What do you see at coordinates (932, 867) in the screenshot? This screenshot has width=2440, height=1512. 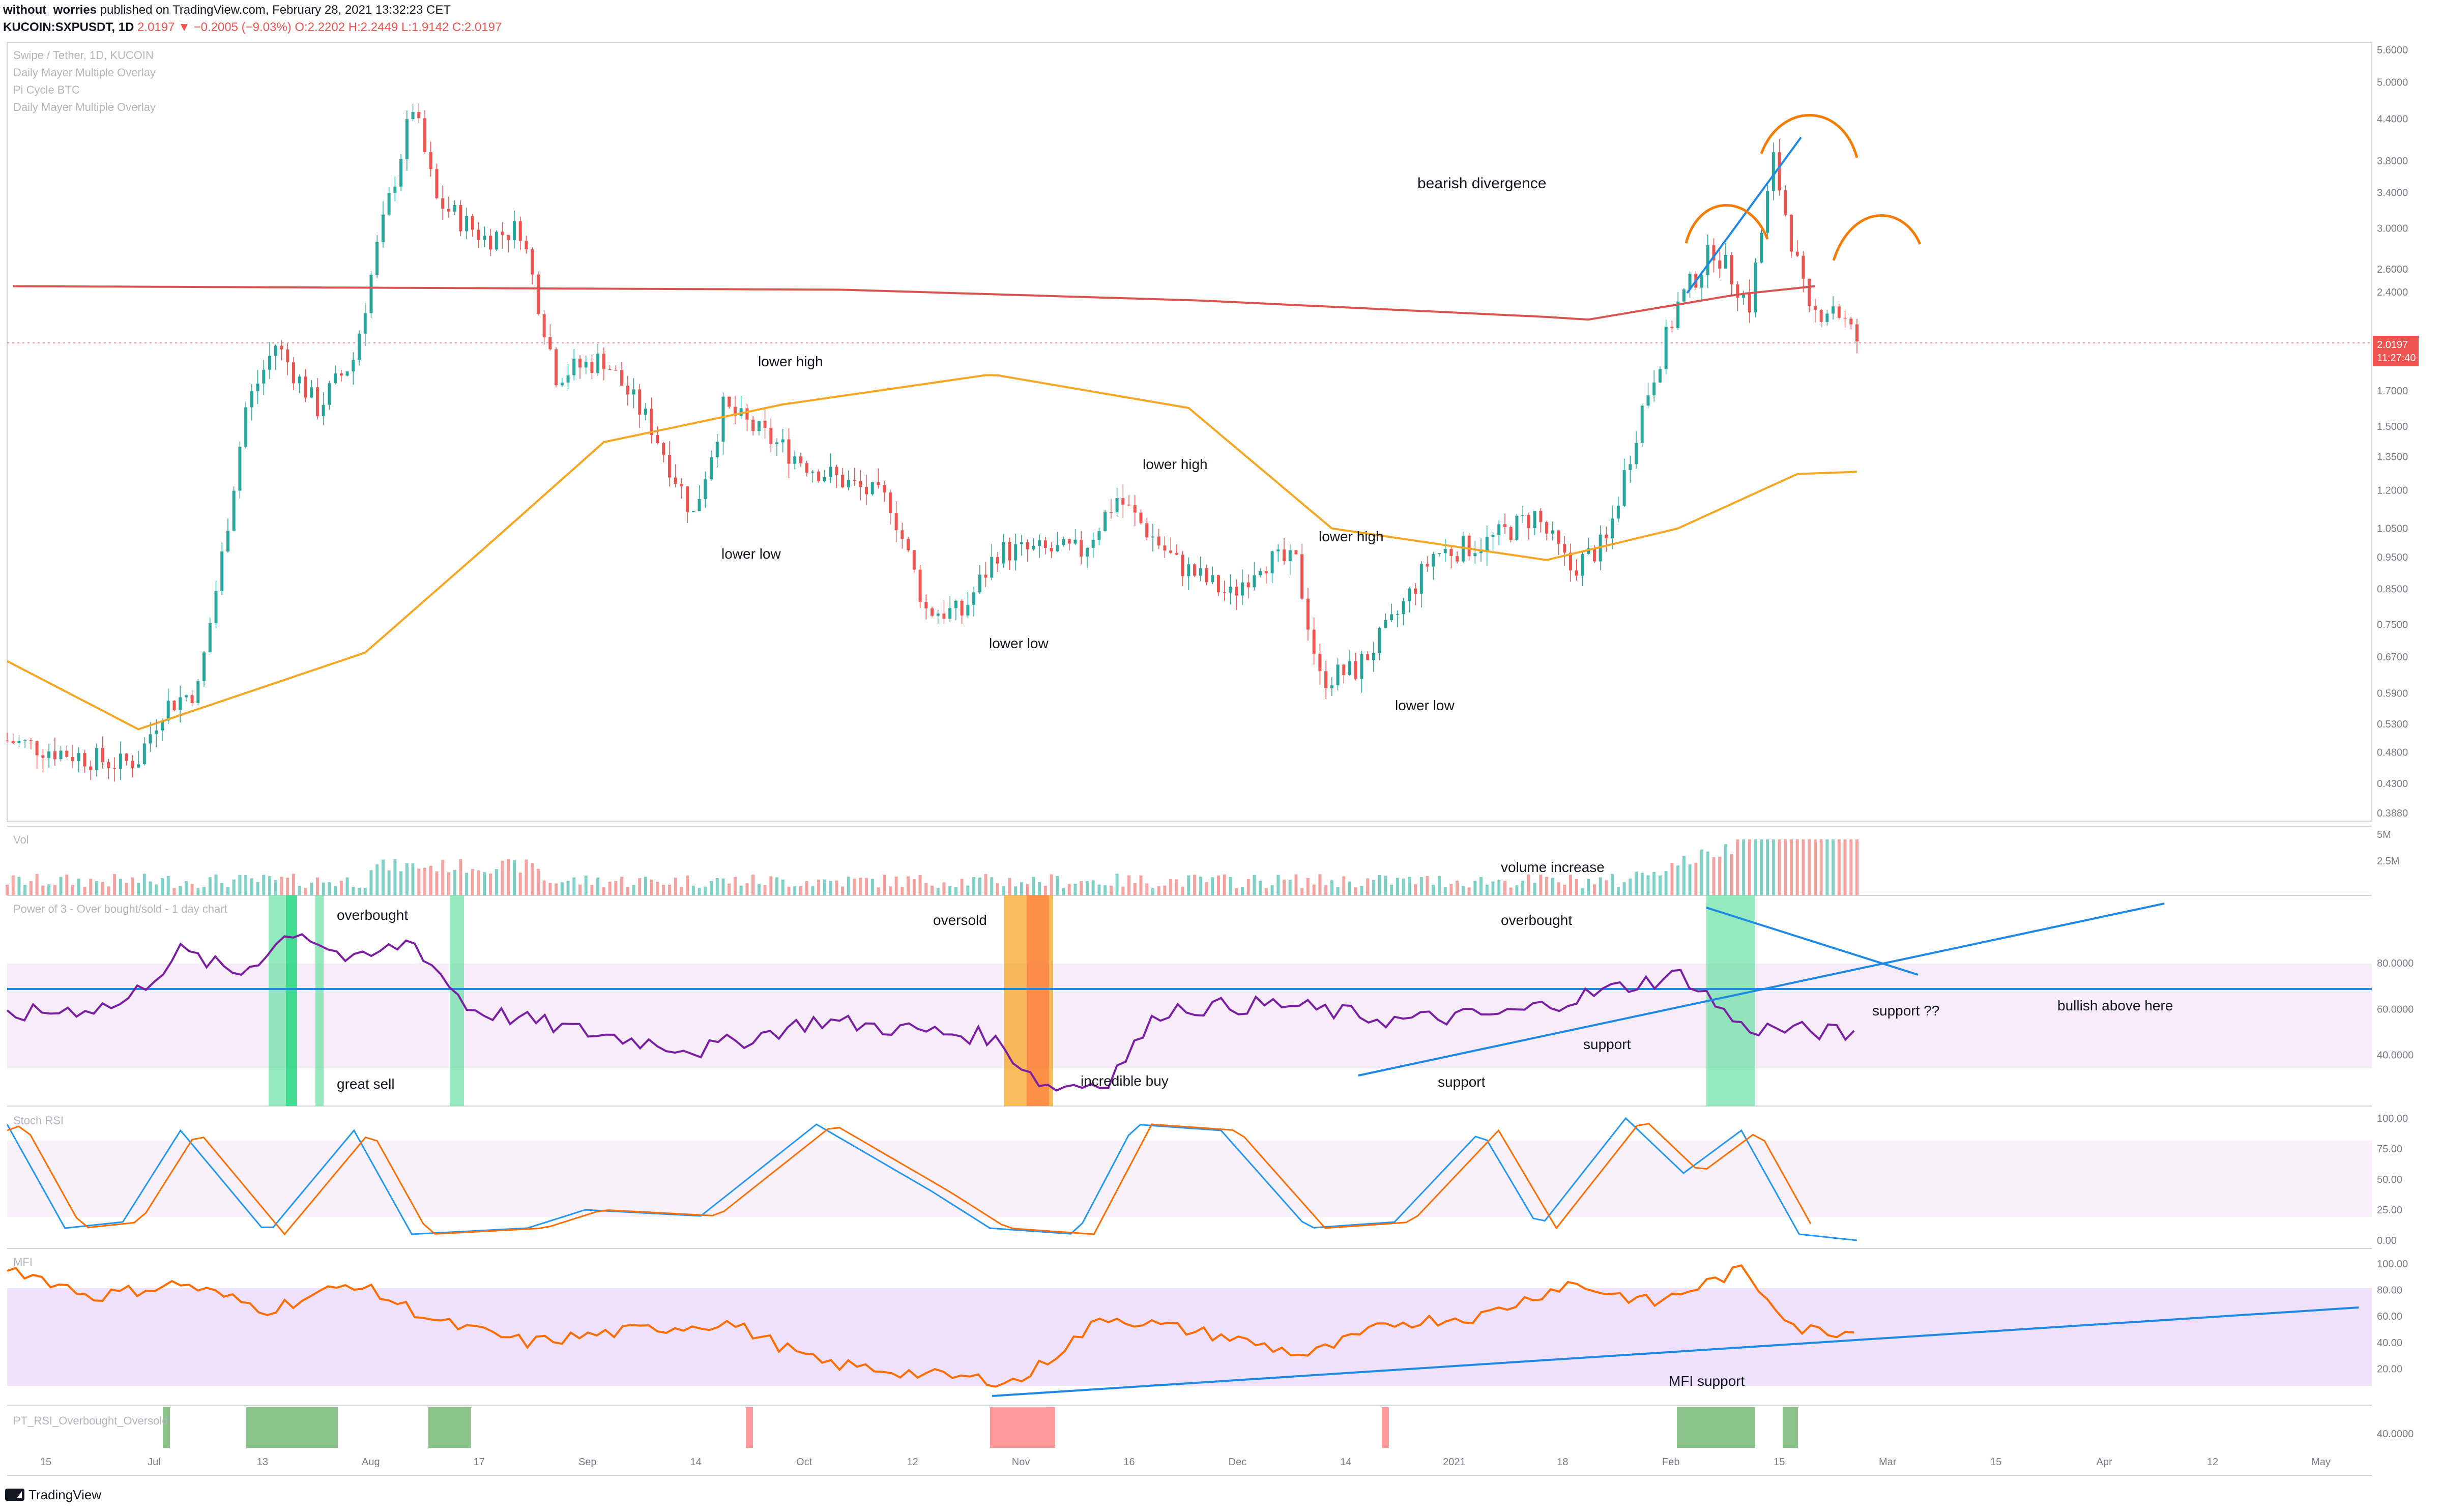 I see `volume-bars` at bounding box center [932, 867].